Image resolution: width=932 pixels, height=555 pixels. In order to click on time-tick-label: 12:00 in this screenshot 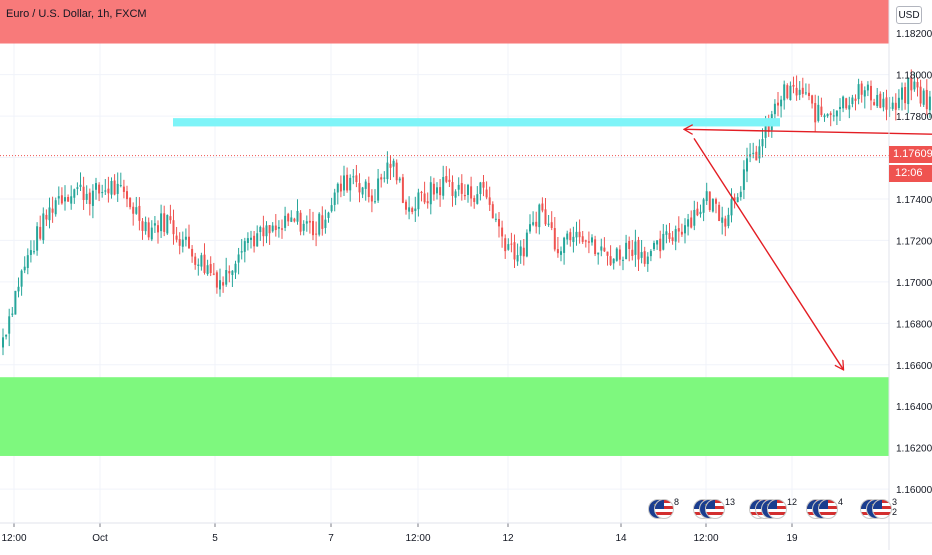, I will do `click(417, 538)`.